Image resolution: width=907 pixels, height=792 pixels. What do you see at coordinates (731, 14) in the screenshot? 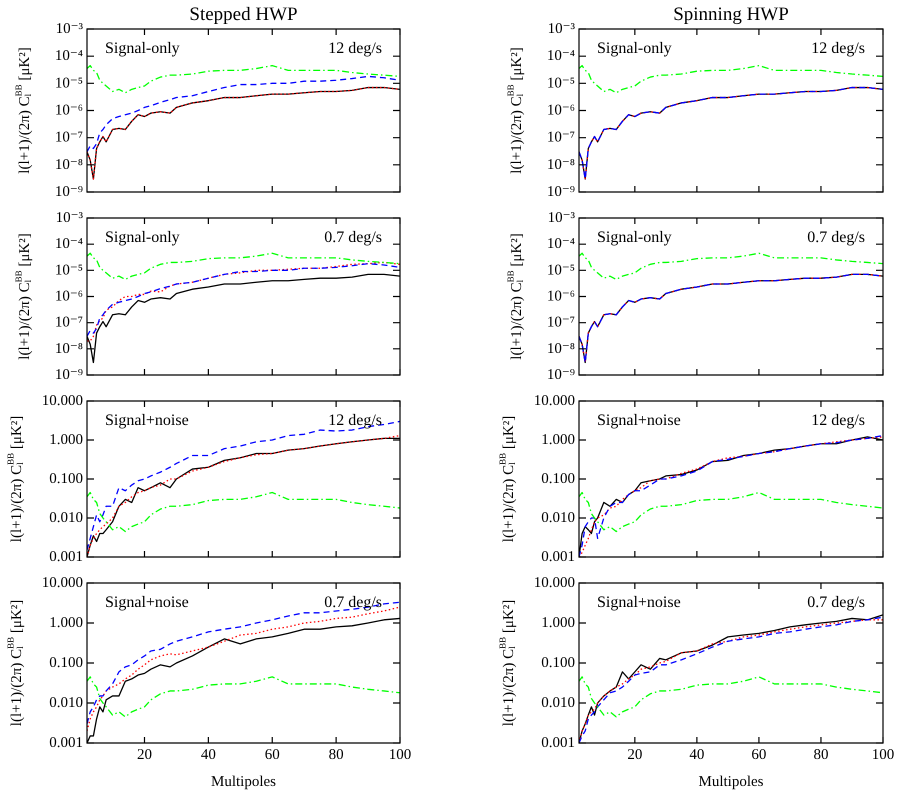
I see `chart-title: Spinning HWP` at bounding box center [731, 14].